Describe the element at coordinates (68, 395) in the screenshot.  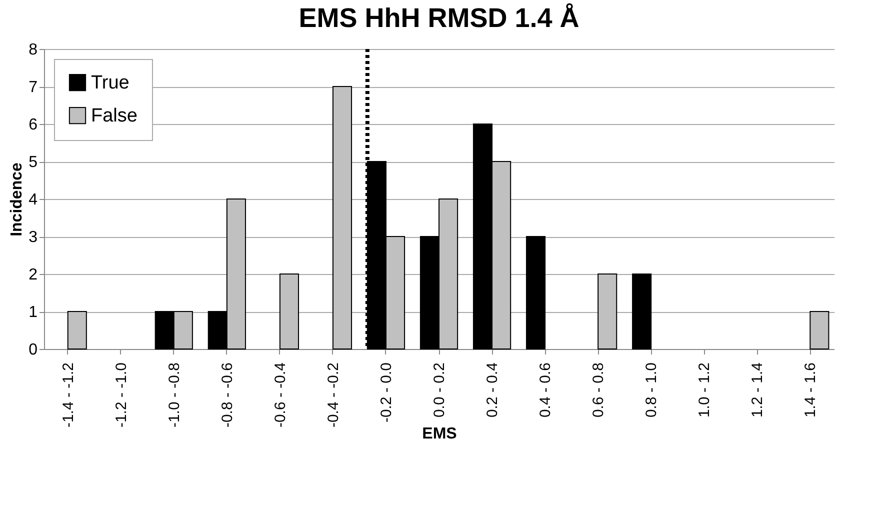
I see `x-tick-label: -1.4 - -1.2` at that location.